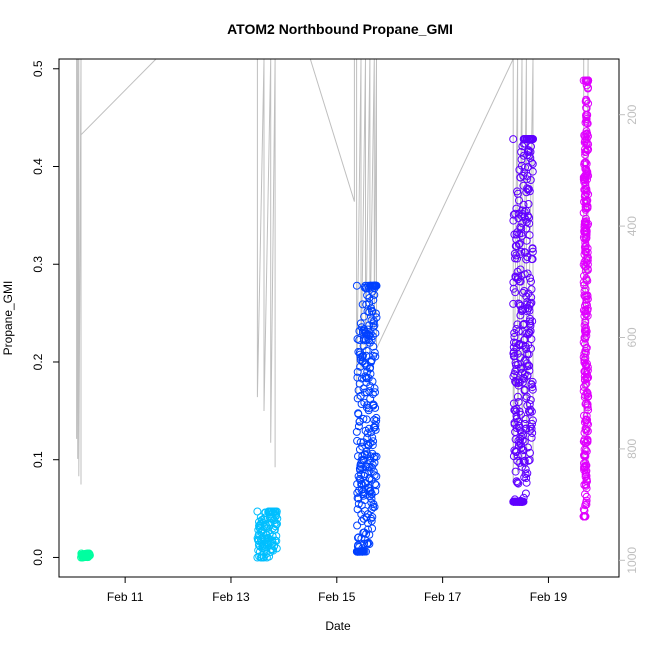  I want to click on secondary-y-axis: 200 400 600 800 1000, so click(629, 339).